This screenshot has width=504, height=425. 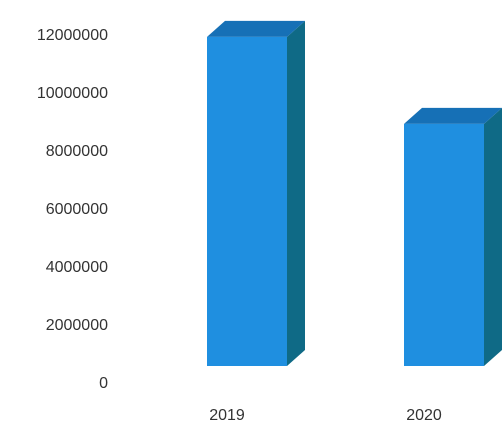 I want to click on y-tick-label: 4000000, so click(x=77, y=267).